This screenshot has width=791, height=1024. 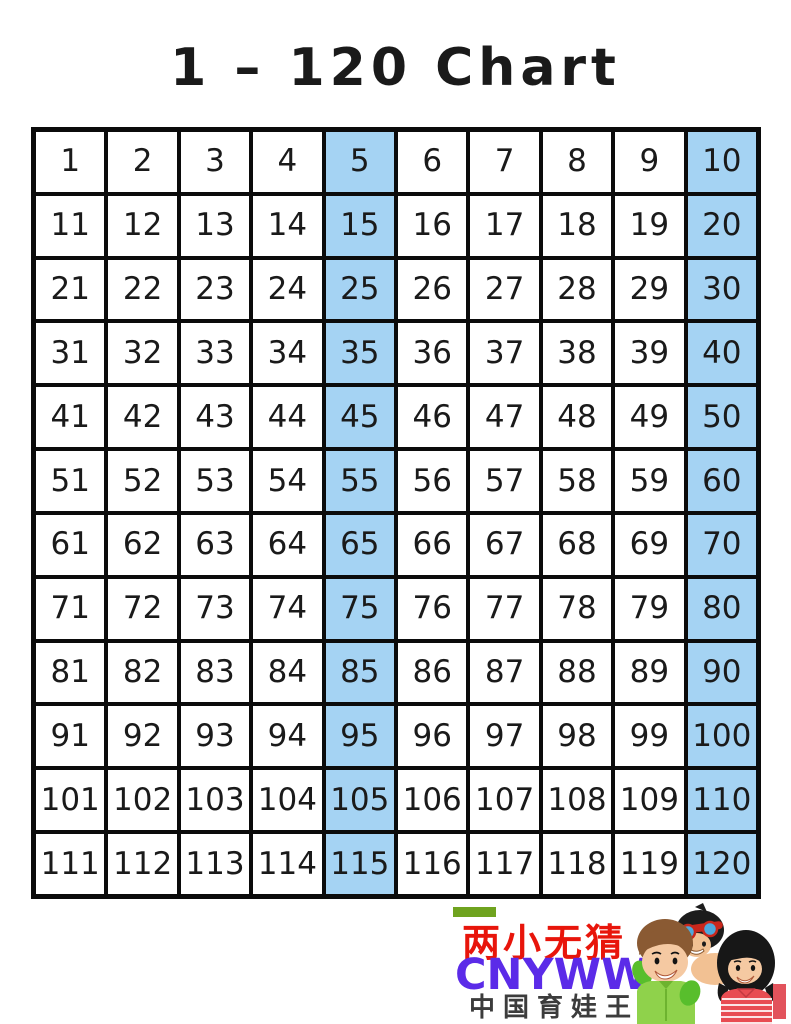 I want to click on grid-cell-28: 28, so click(x=577, y=289).